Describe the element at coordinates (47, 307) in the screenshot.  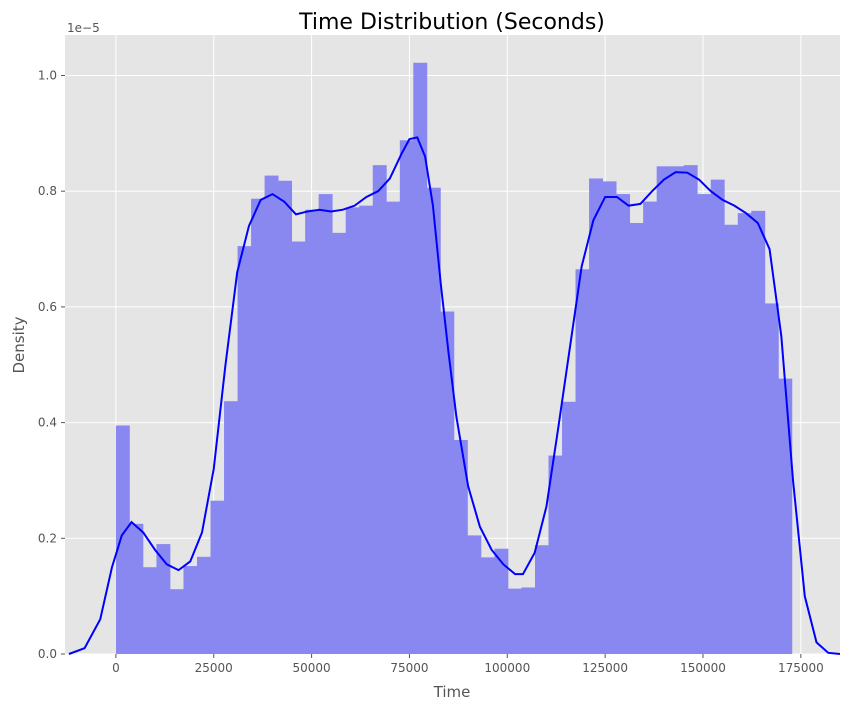
I see `y-tick-label: 0.6` at that location.